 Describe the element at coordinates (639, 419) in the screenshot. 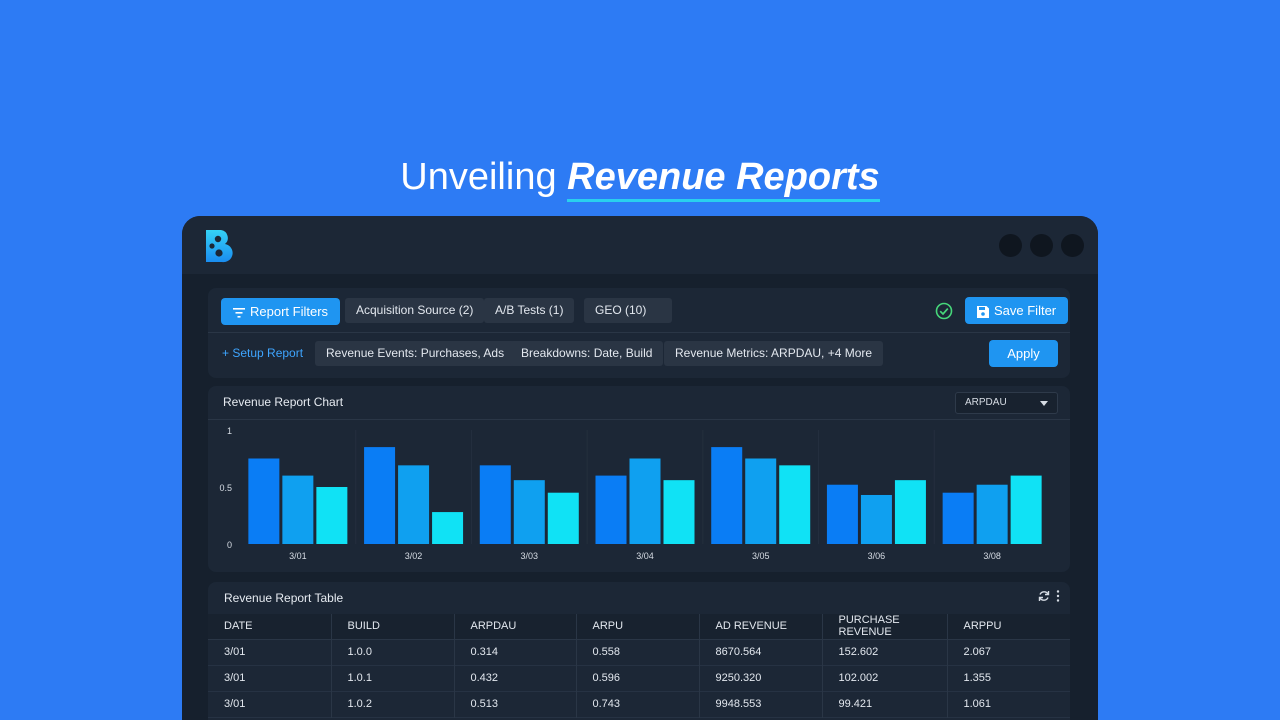

I see `panel-divider` at that location.